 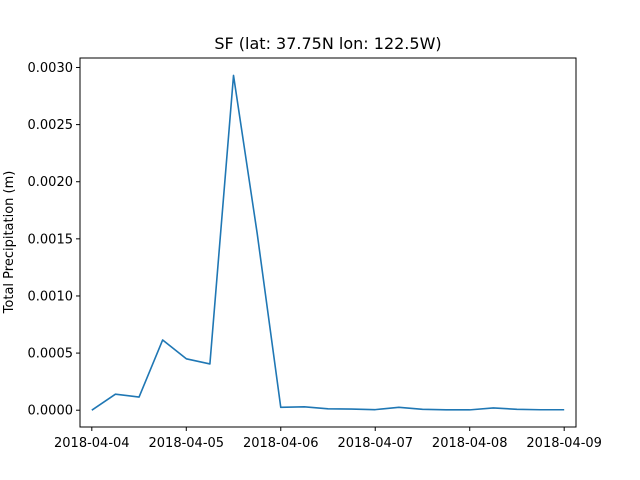 What do you see at coordinates (51, 239) in the screenshot?
I see `y-tick-label: 0.0015` at bounding box center [51, 239].